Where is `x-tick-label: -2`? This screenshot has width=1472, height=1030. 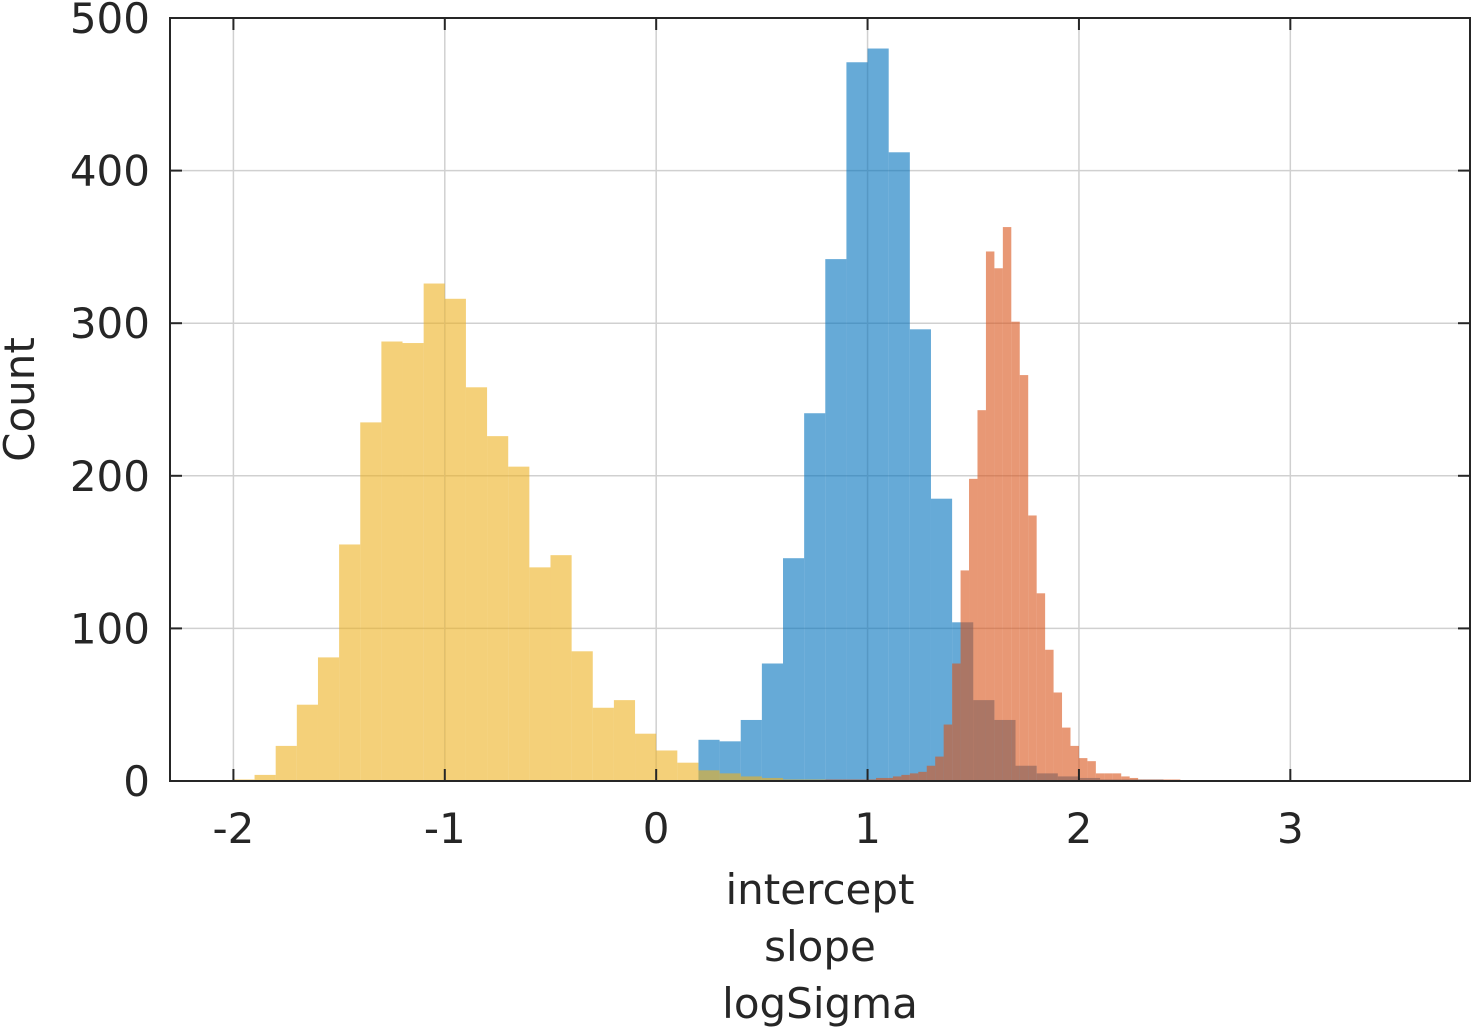
x-tick-label: -2 is located at coordinates (233, 828).